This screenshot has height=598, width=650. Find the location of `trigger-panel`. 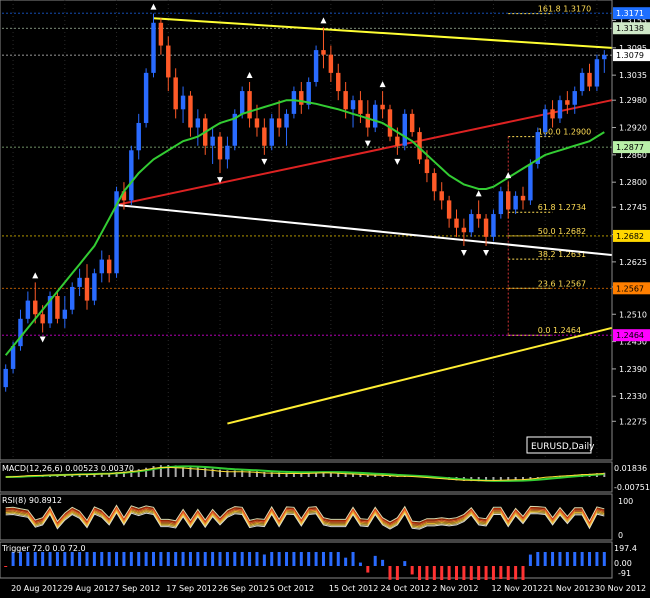

trigger-panel is located at coordinates (306, 560).